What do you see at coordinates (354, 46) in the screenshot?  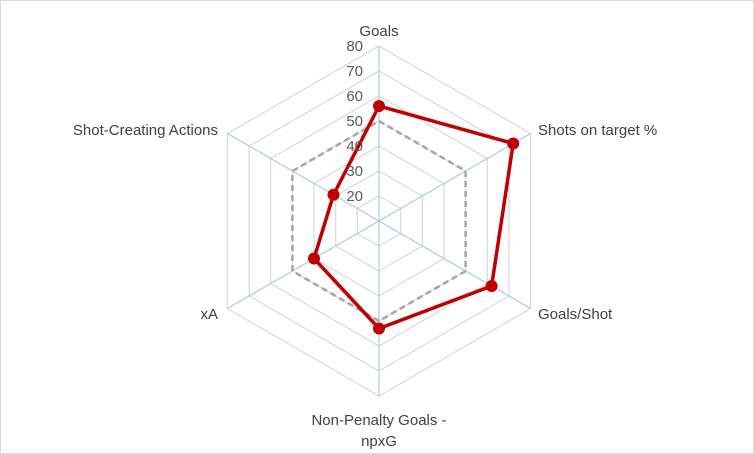 I see `tick-label-80: 80` at bounding box center [354, 46].